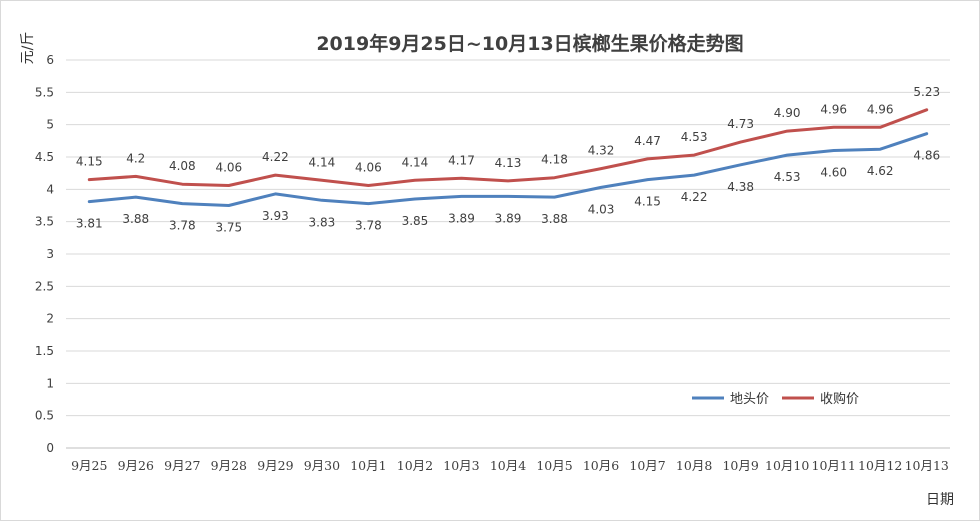  I want to click on y-tick-label: 4.5, so click(44, 157).